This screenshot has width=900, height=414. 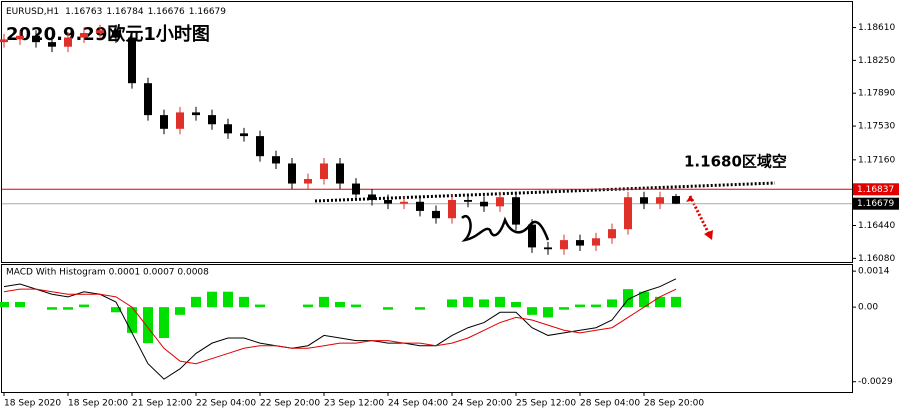 What do you see at coordinates (226, 404) in the screenshot?
I see `x-tick-label: 22 Sep 04:00` at bounding box center [226, 404].